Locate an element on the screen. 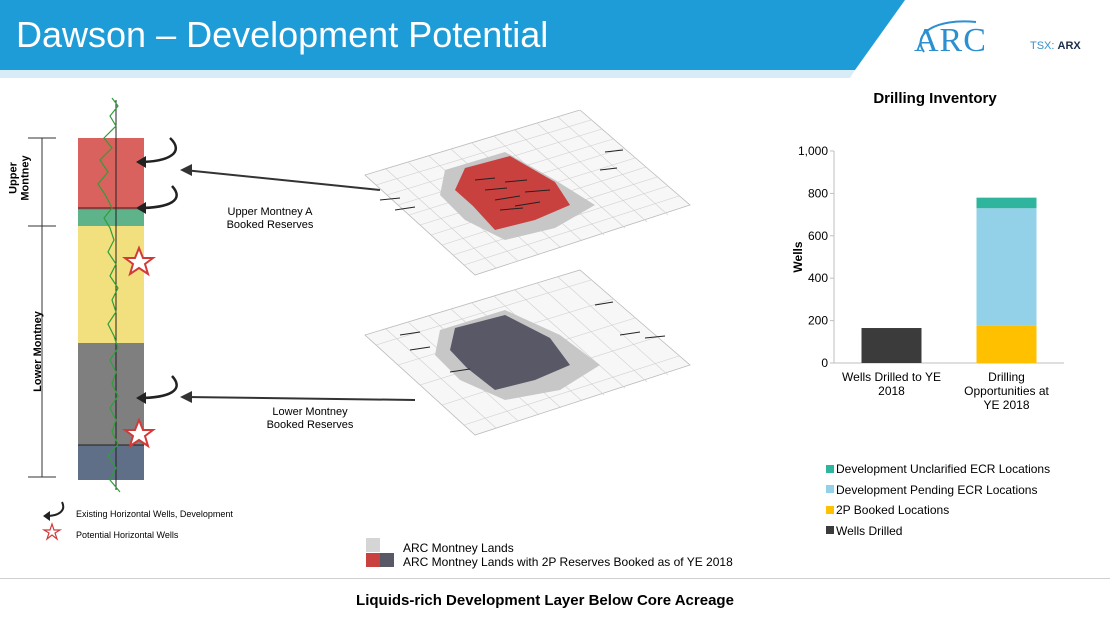 This screenshot has width=1110, height=620. base-zone is located at coordinates (111, 462).